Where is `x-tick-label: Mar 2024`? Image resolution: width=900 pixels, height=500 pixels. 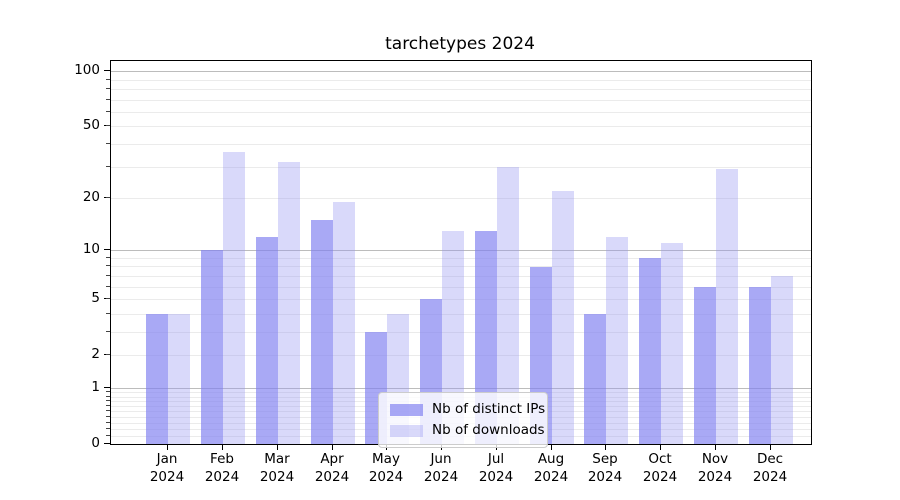 x-tick-label: Mar 2024 is located at coordinates (277, 468).